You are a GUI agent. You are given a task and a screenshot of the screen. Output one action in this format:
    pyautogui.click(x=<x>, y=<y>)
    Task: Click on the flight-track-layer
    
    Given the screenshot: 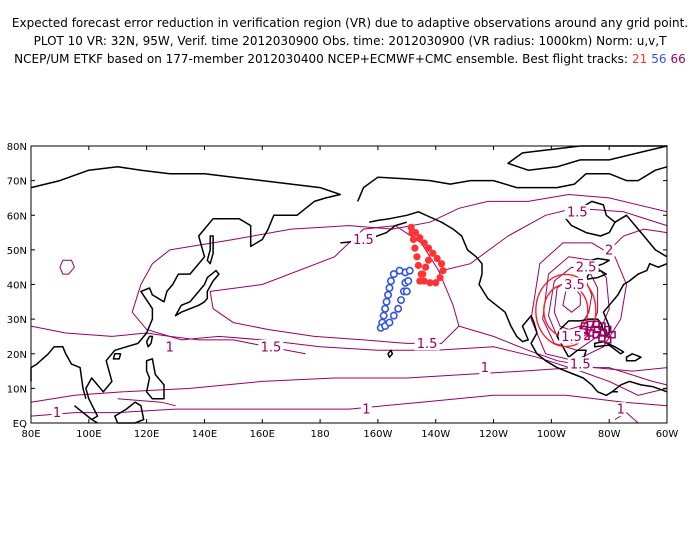 What is the action you would take?
    pyautogui.click(x=496, y=283)
    